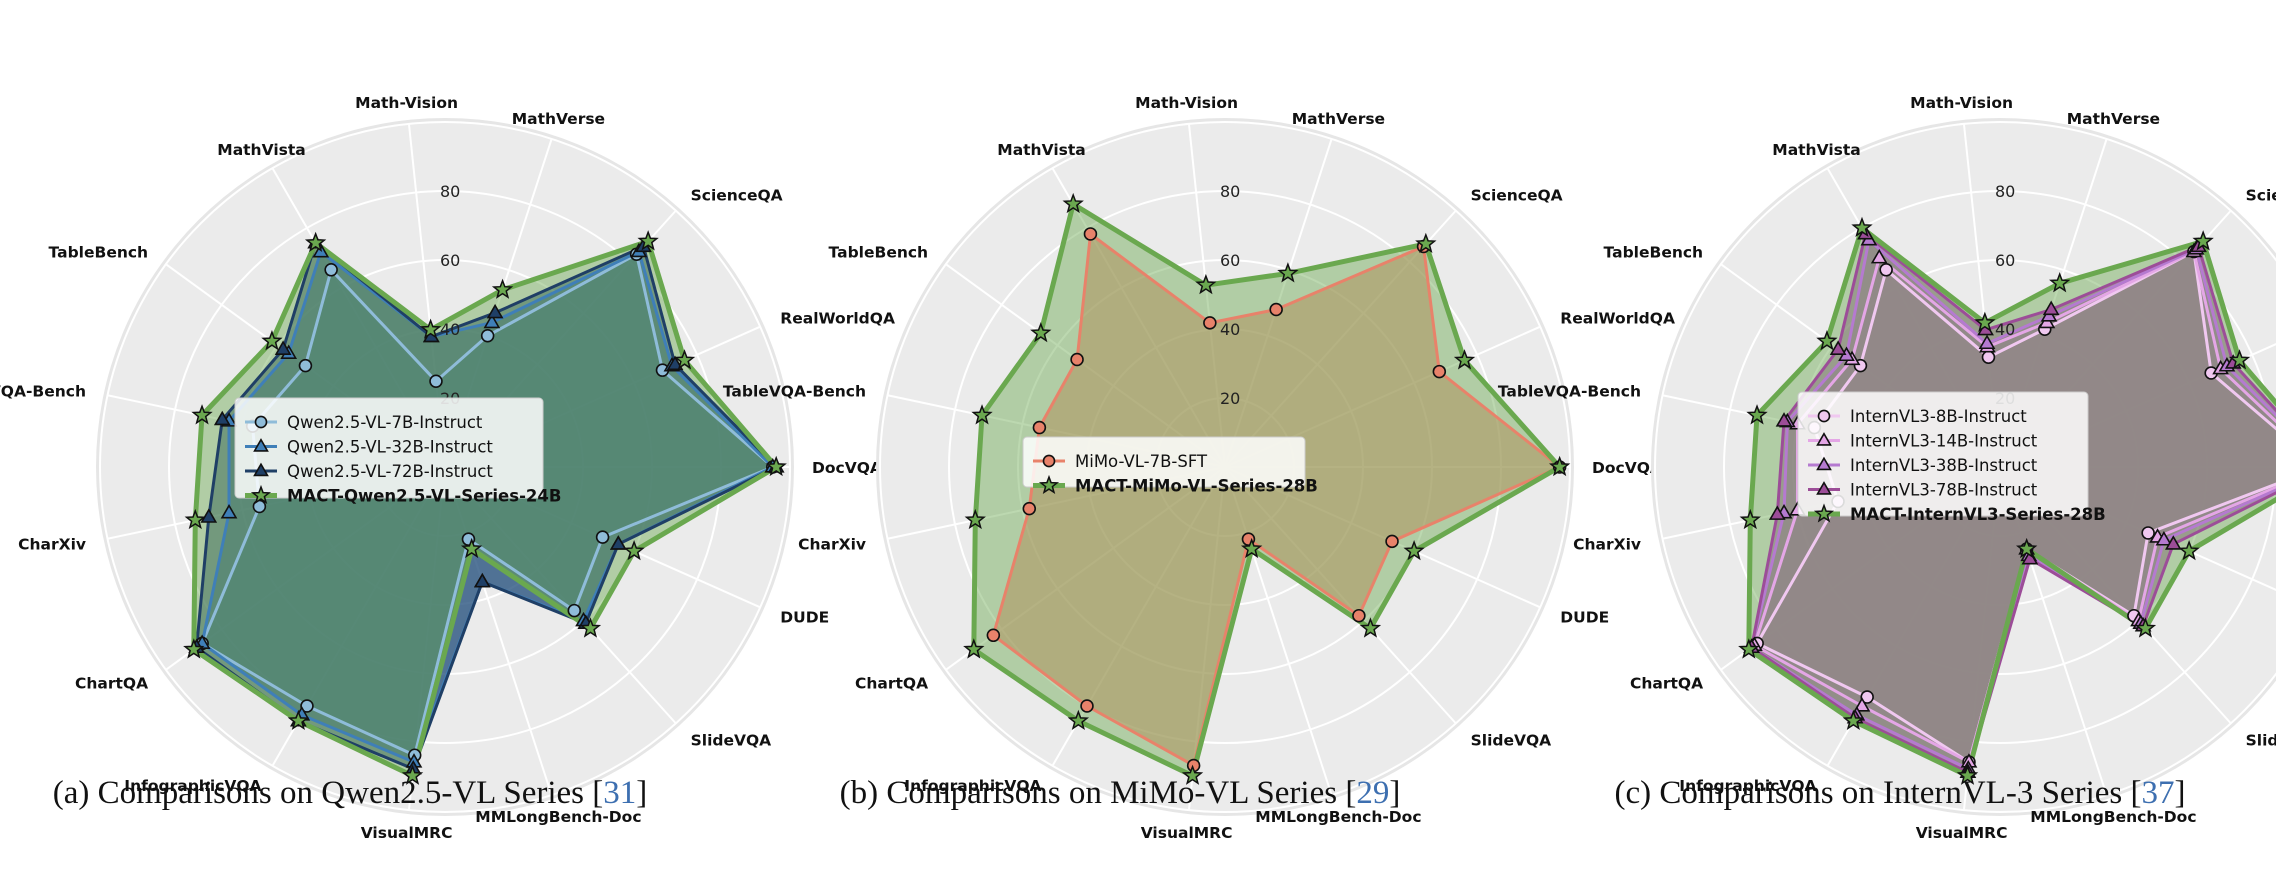 The width and height of the screenshot is (2276, 870). Describe the element at coordinates (436, 381) in the screenshot. I see `point-qwen2-5-vl-7b-instruct-math-vision` at that location.